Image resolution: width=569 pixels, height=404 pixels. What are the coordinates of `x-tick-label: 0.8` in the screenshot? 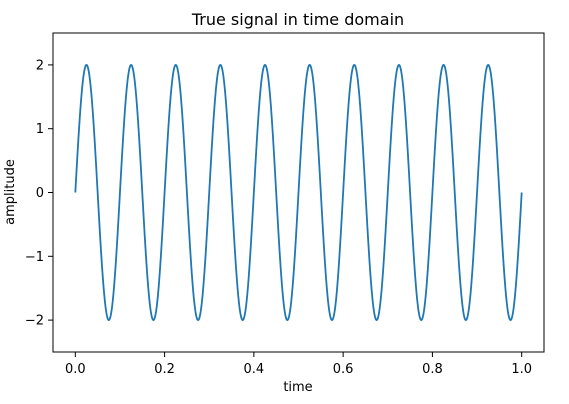 It's located at (432, 369).